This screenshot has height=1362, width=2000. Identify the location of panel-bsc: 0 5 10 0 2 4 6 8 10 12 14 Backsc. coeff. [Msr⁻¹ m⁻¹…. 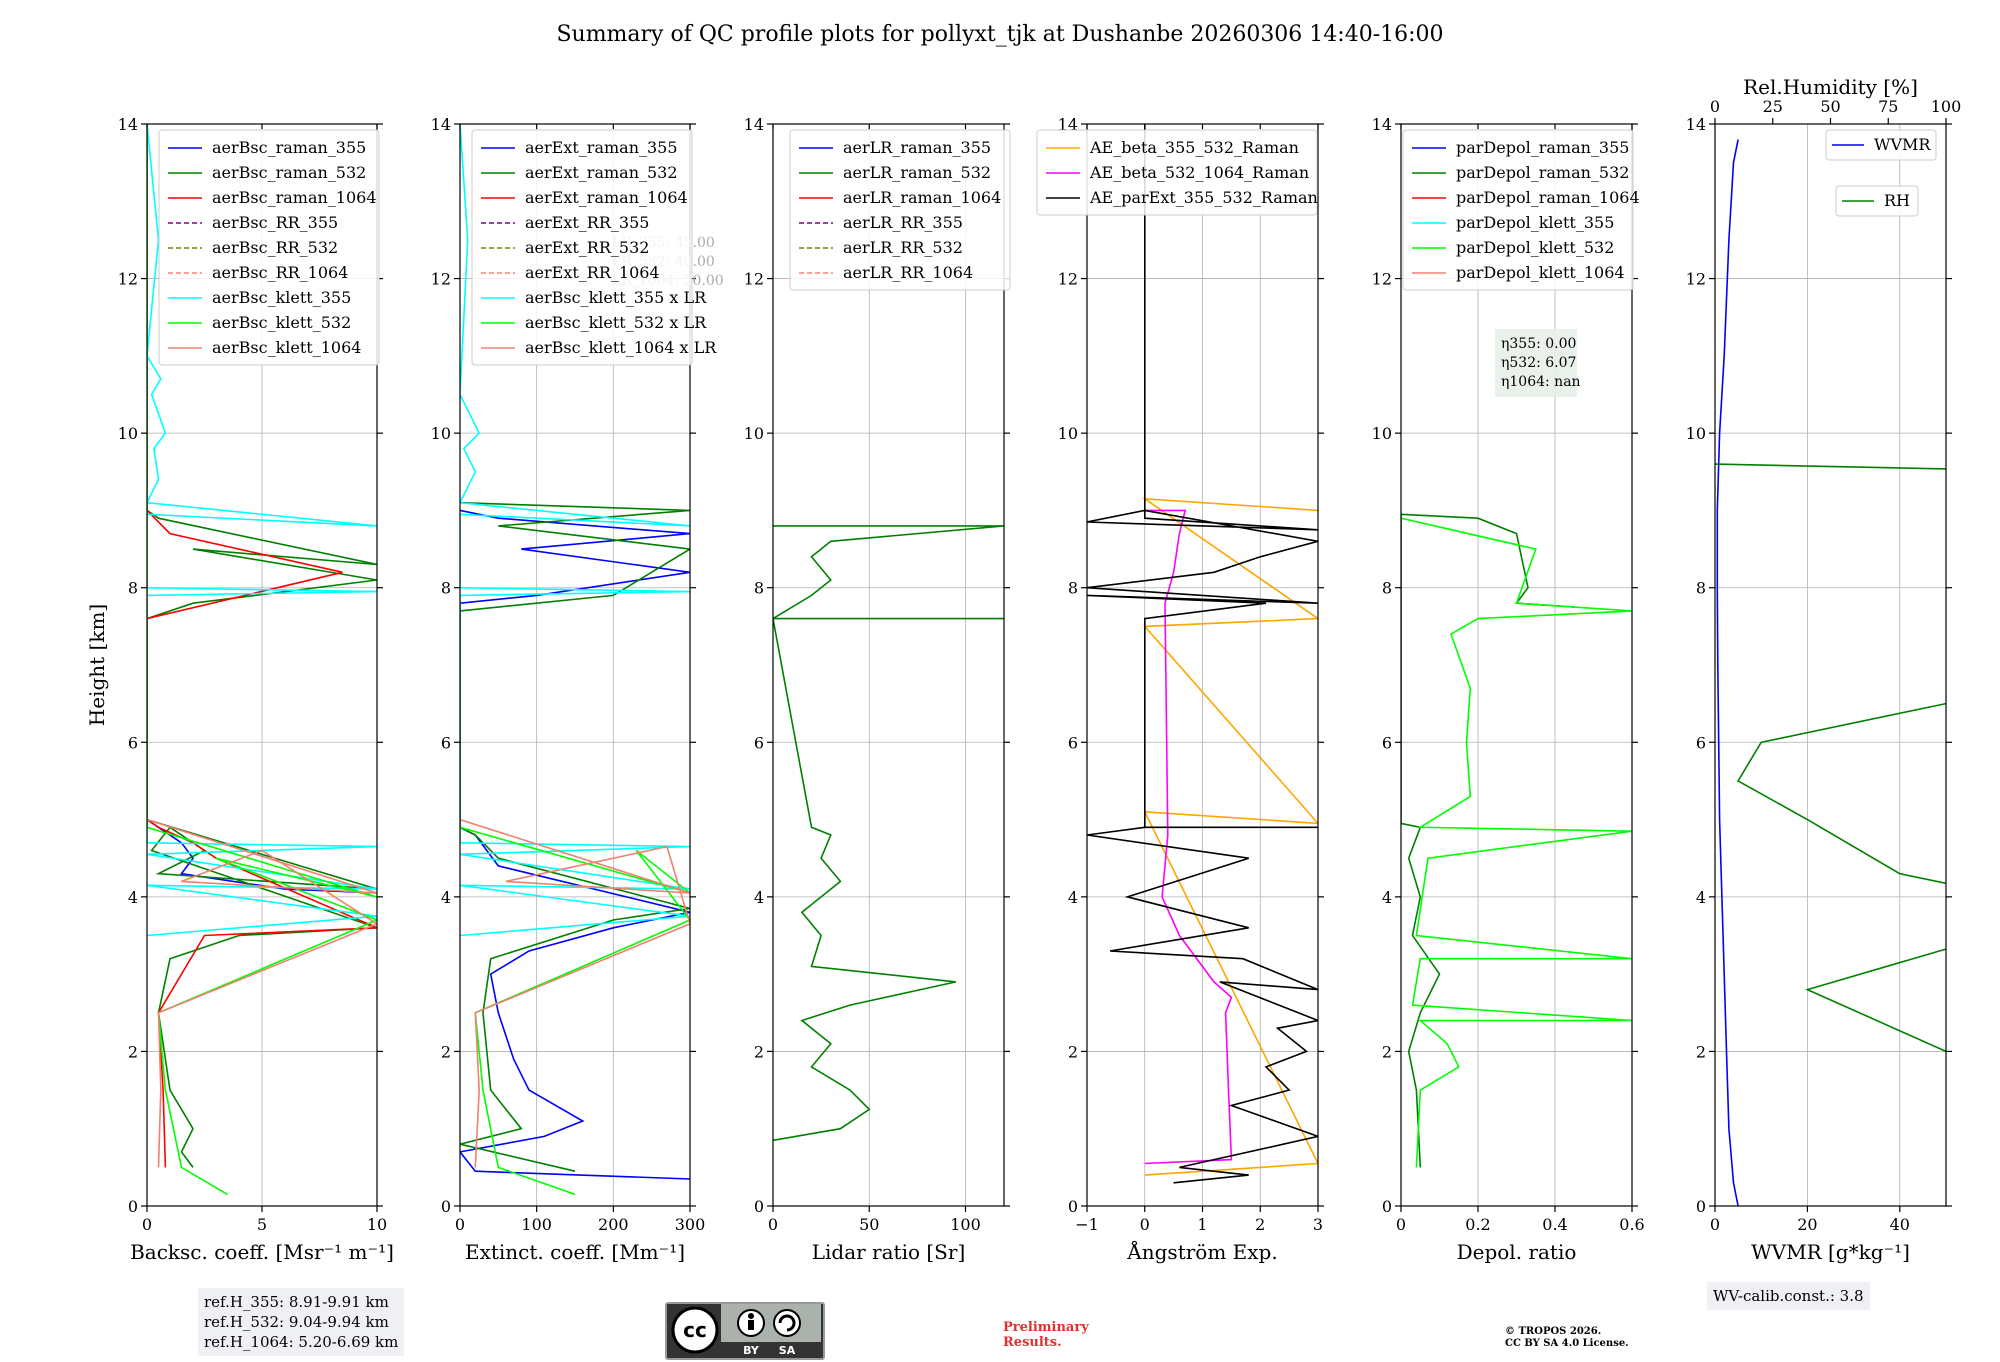
(239, 689).